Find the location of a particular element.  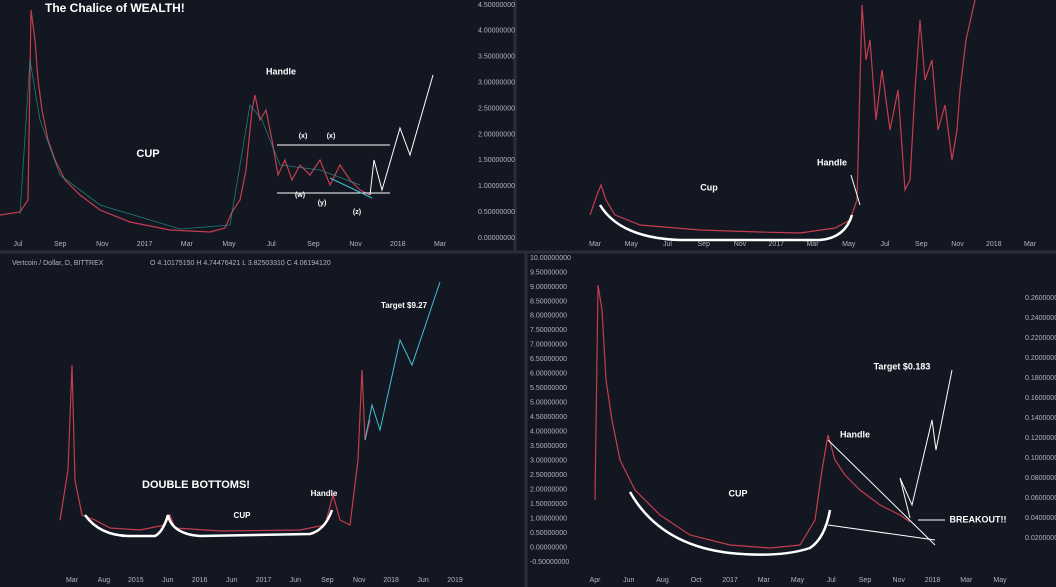

x-axis-label: 2015 is located at coordinates (136, 580).